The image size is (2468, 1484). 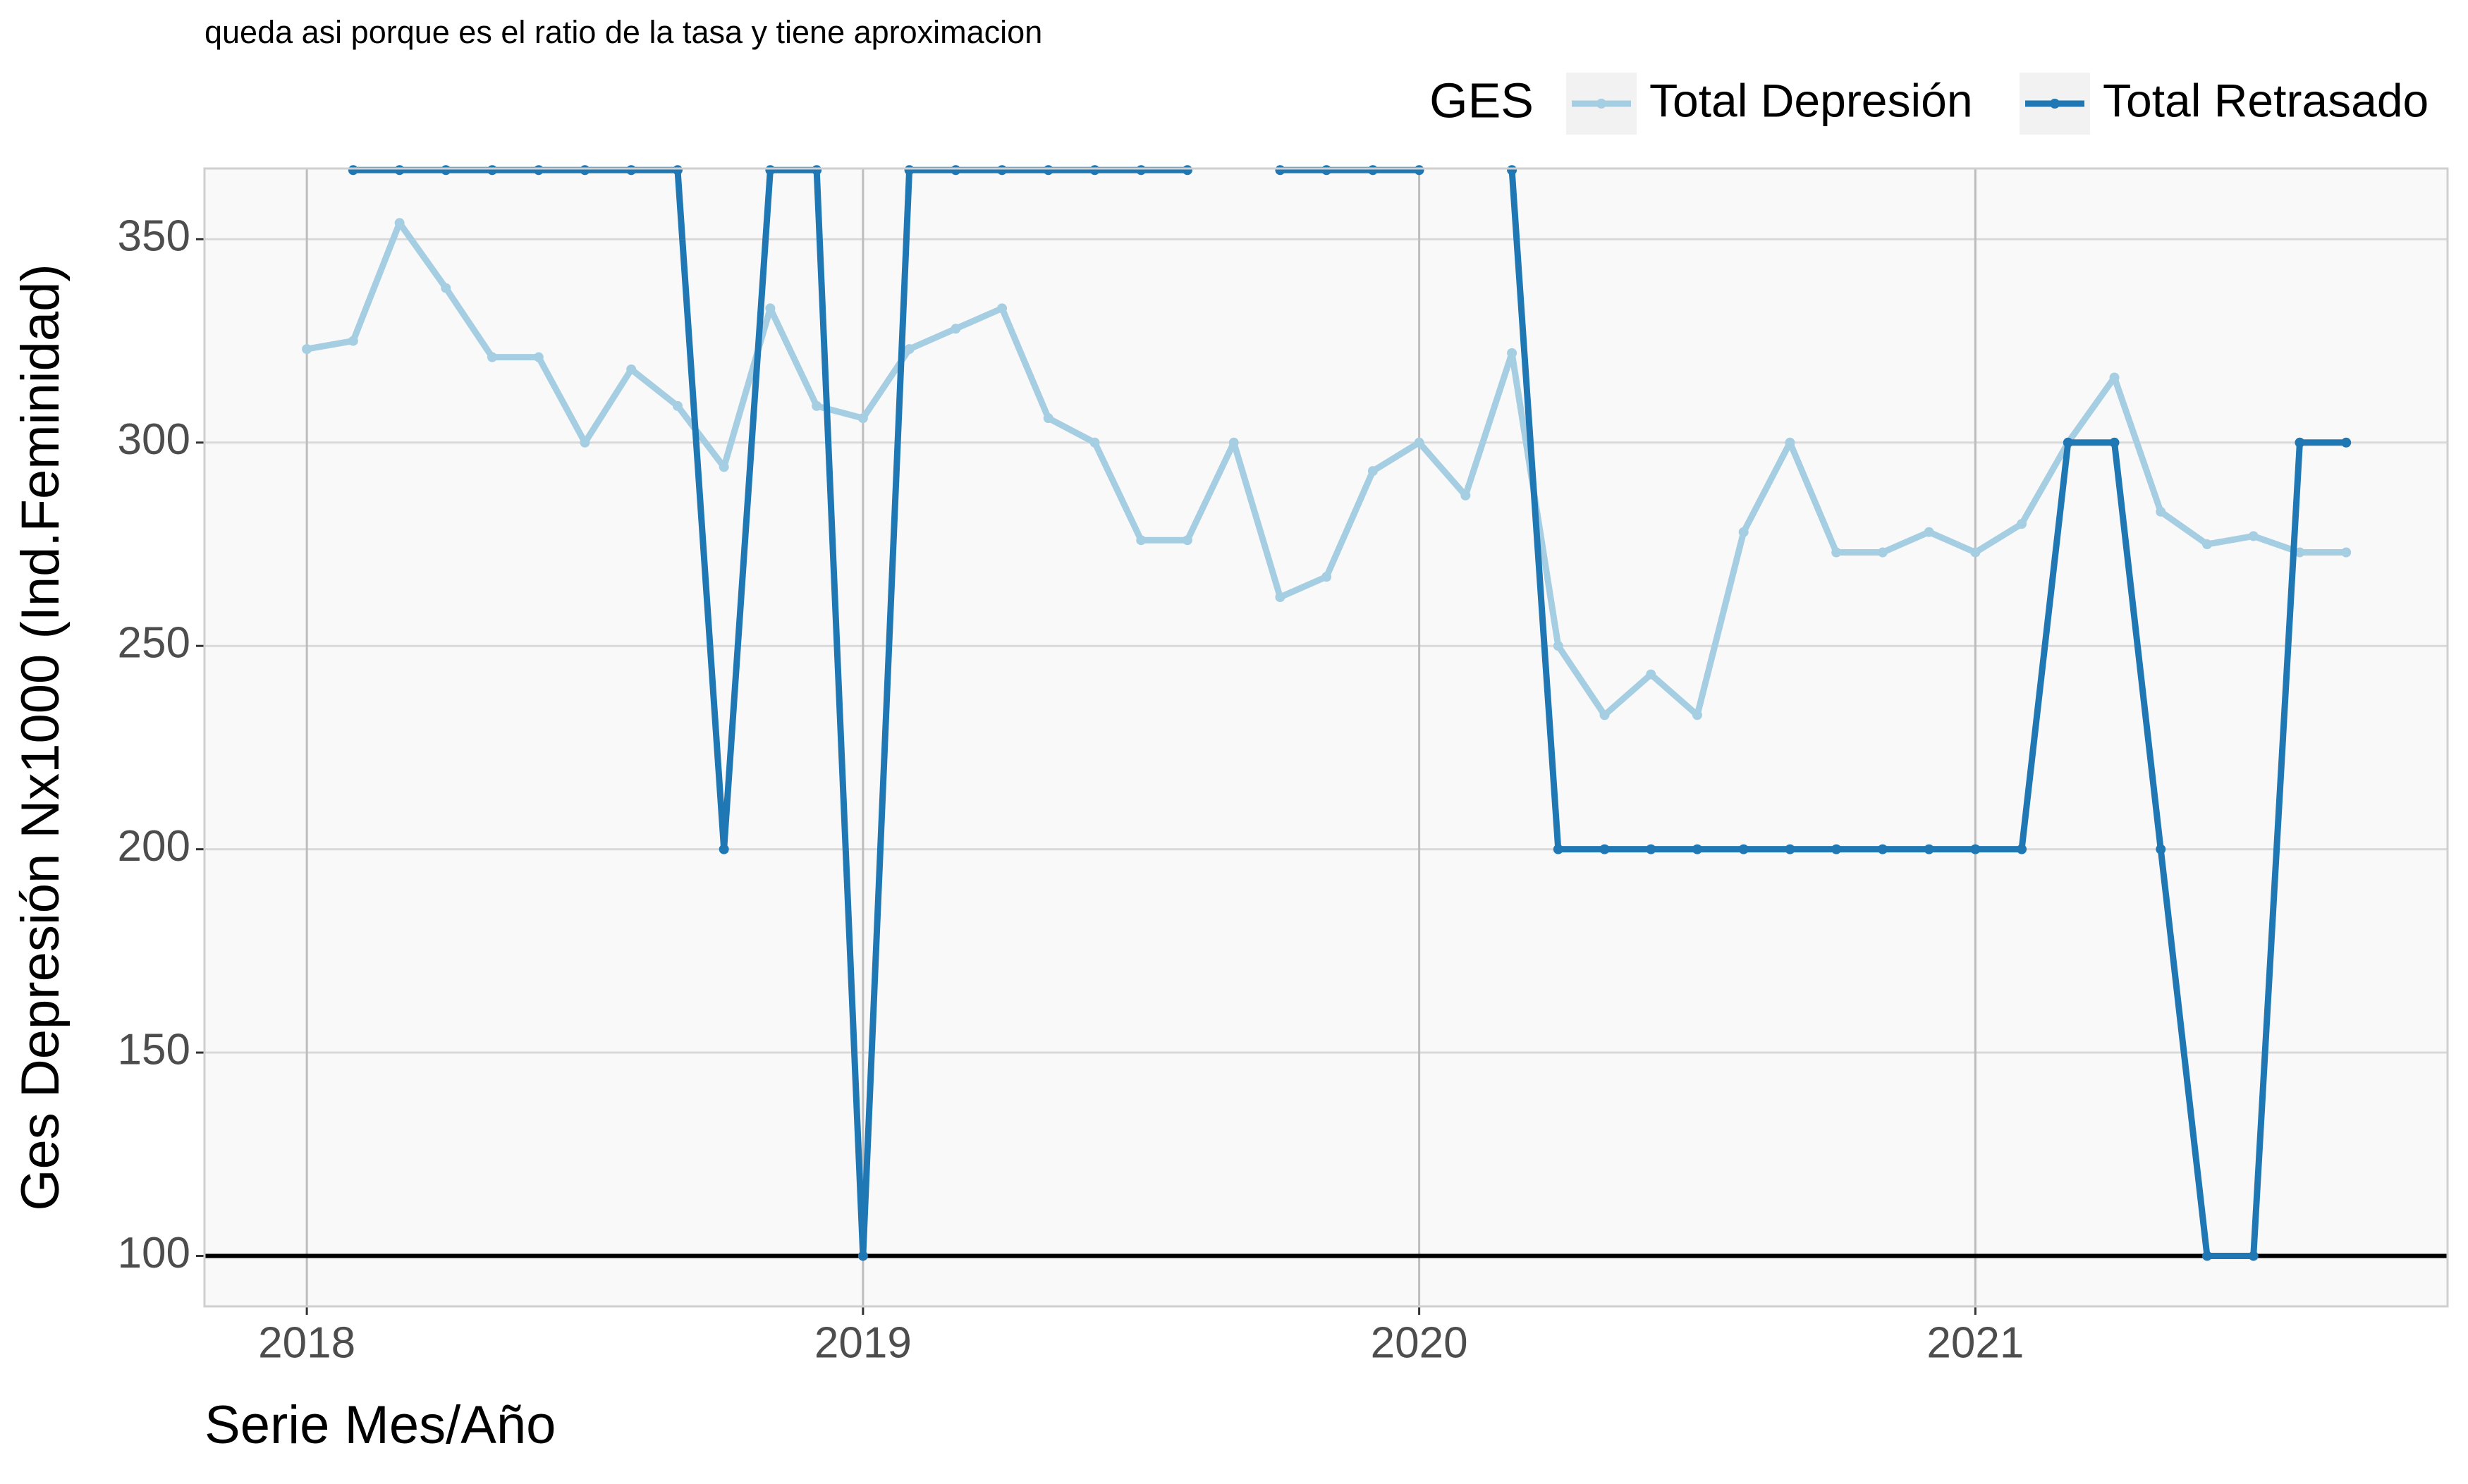 I want to click on y-tick-label: 350, so click(x=154, y=236).